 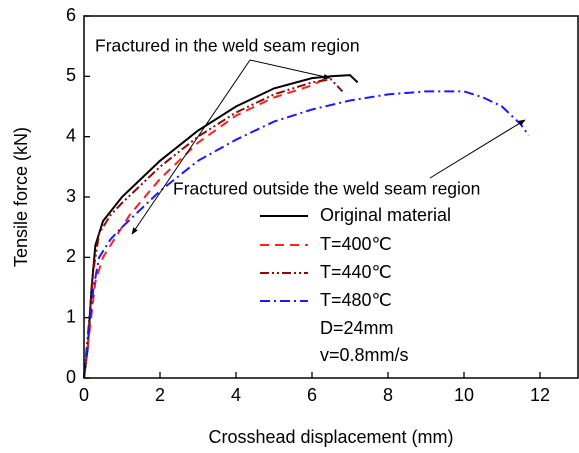 I want to click on x-tick-label: 8, so click(x=388, y=395).